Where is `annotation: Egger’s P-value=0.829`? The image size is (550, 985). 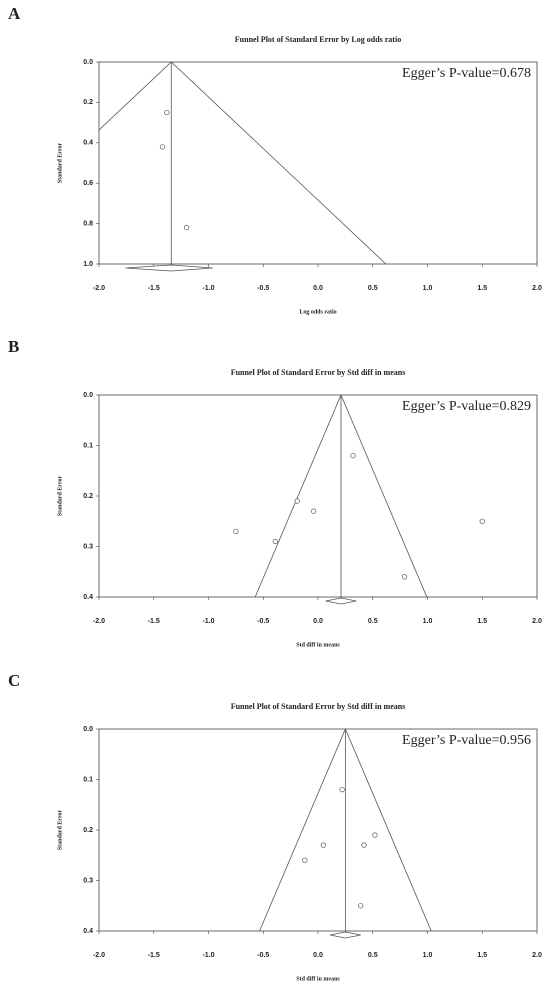 annotation: Egger’s P-value=0.829 is located at coordinates (466, 406).